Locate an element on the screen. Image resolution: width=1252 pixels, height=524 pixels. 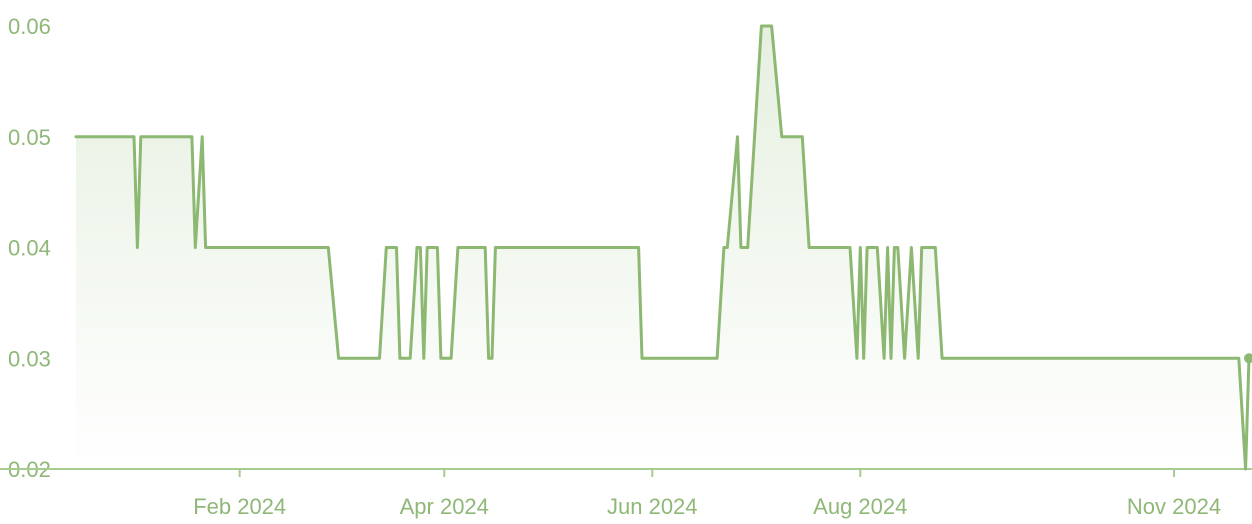
y-tick-label: 0.04 is located at coordinates (29, 248).